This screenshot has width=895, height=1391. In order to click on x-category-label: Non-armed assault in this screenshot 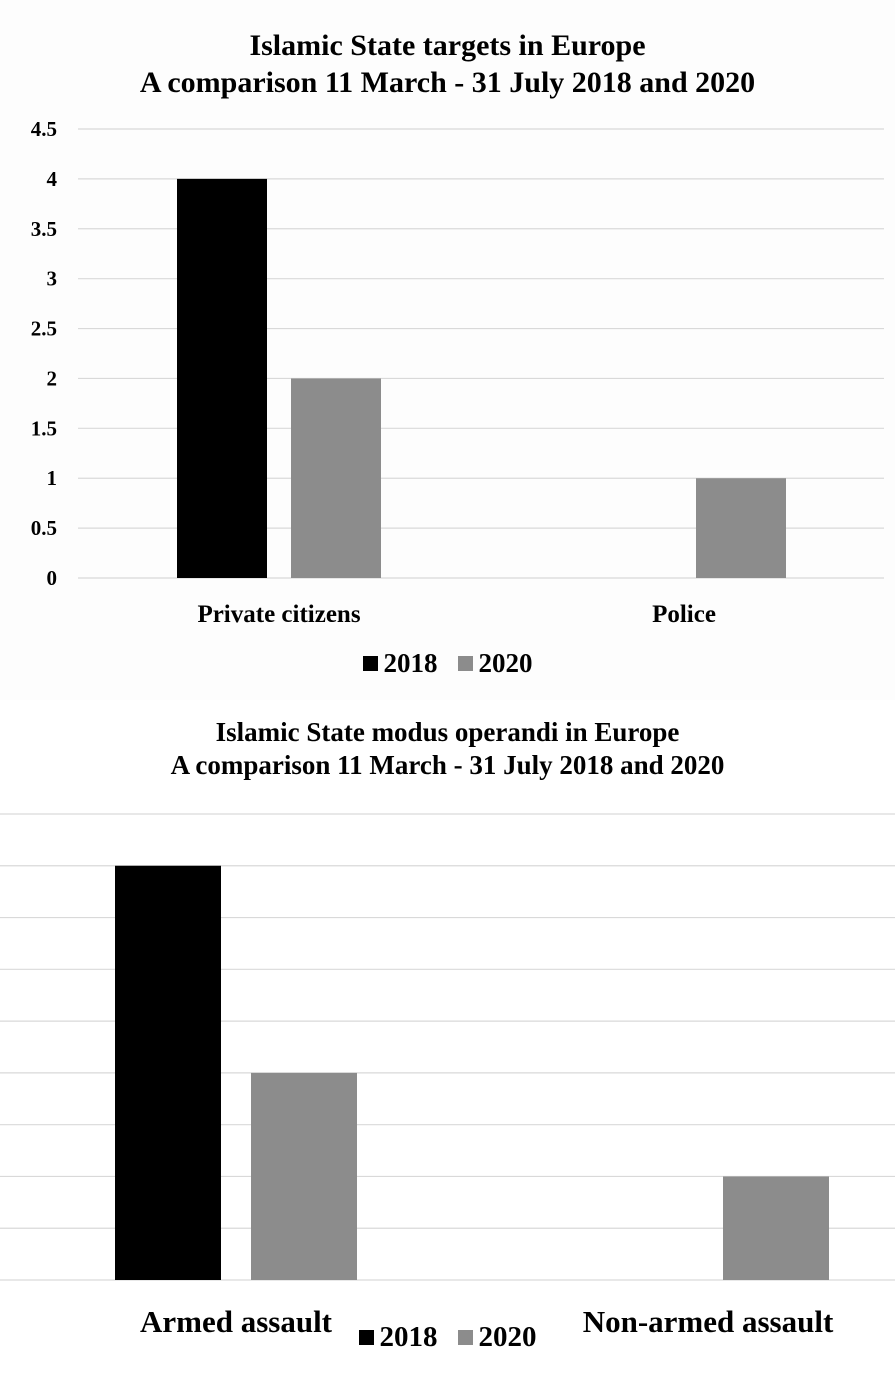, I will do `click(708, 1321)`.